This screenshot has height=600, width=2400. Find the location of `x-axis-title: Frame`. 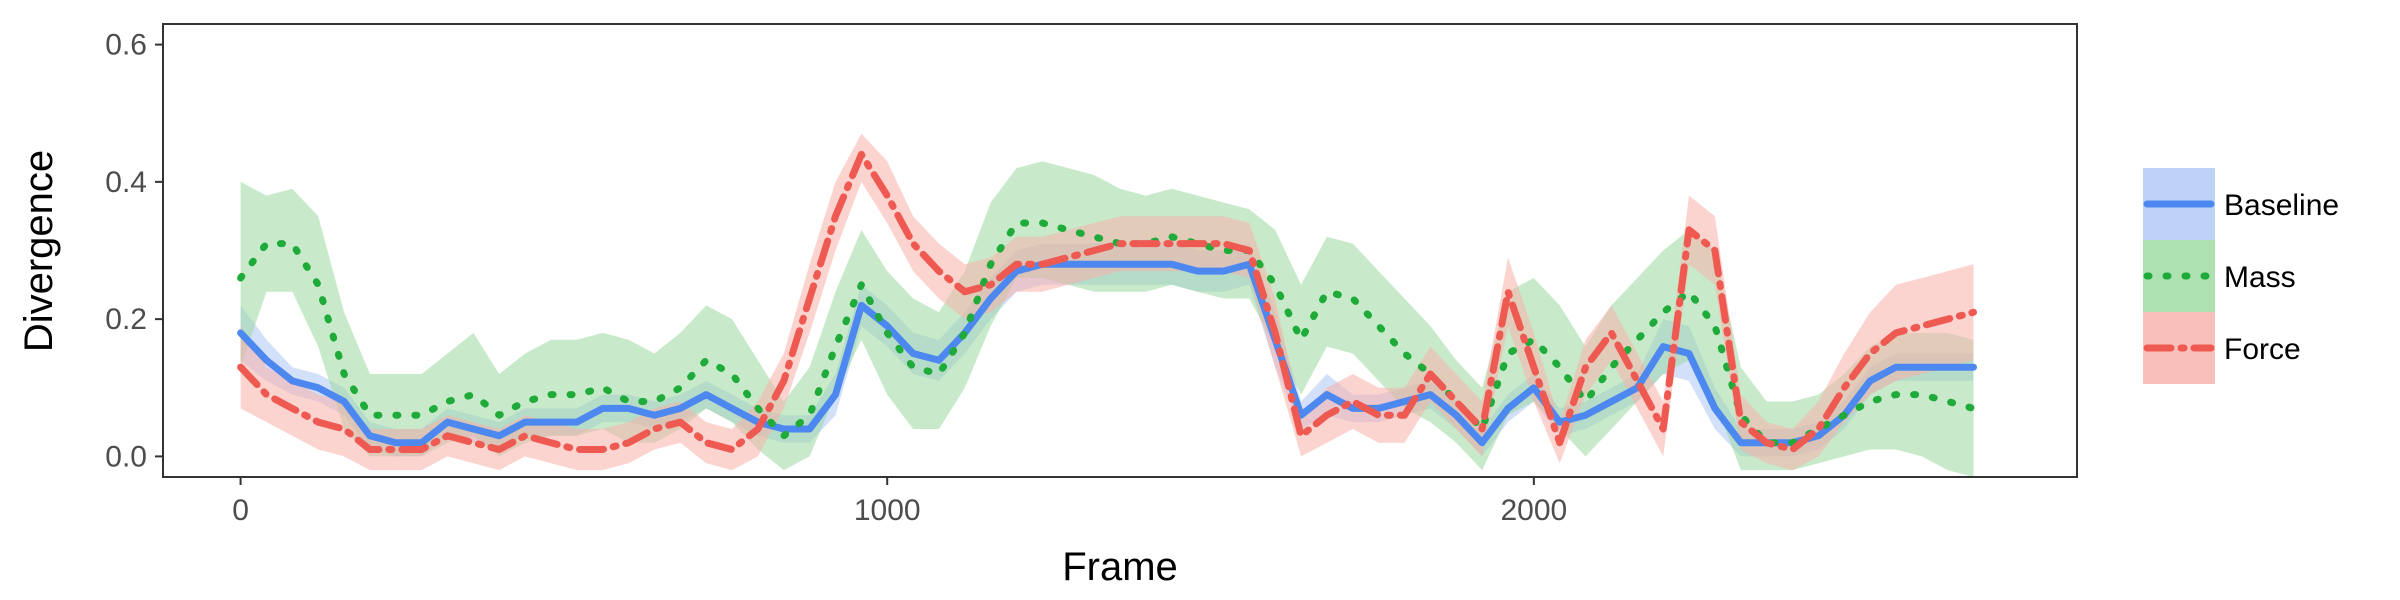

x-axis-title: Frame is located at coordinates (1120, 567).